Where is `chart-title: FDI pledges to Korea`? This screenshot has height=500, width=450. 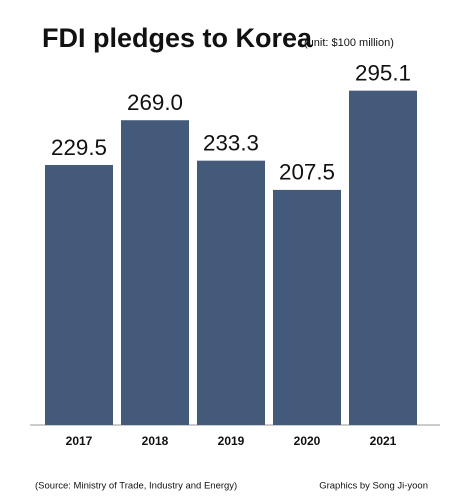
chart-title: FDI pledges to Korea is located at coordinates (177, 38).